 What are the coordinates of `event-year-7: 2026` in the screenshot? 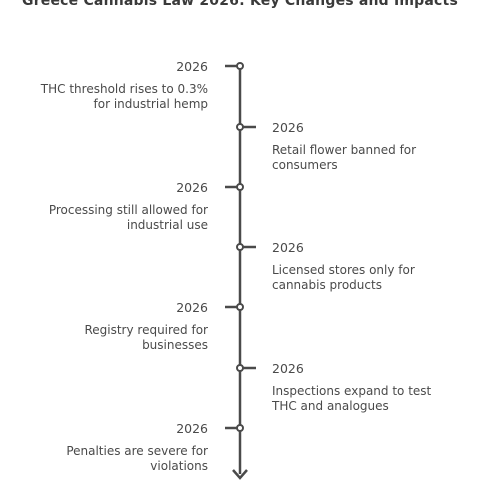 It's located at (192, 428).